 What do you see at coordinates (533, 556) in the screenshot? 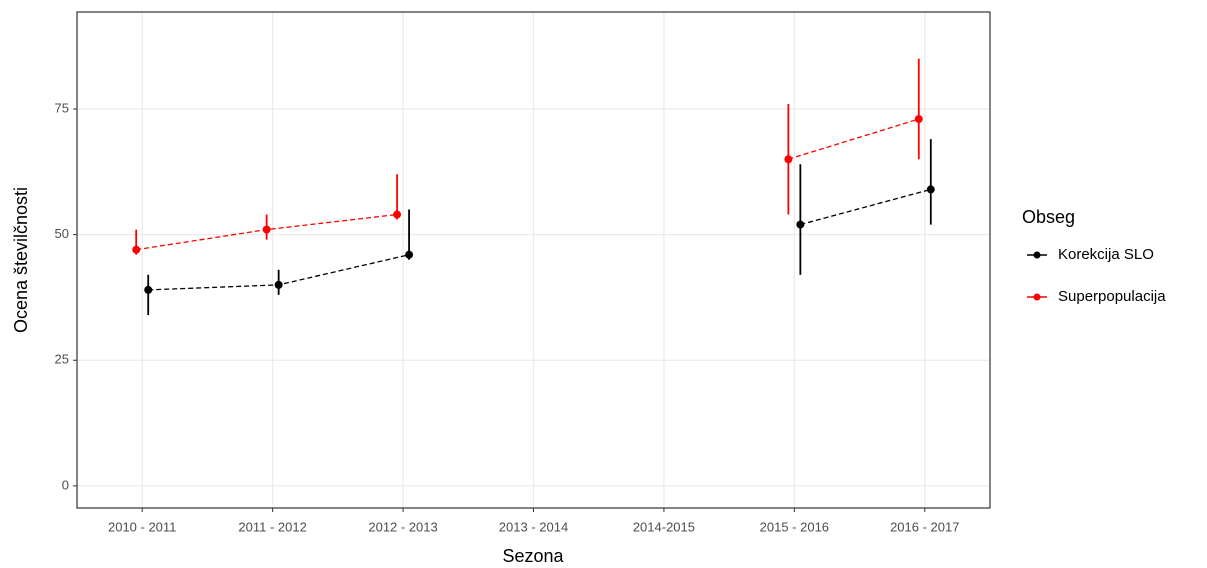
I see `x-axis-label: Sezona` at bounding box center [533, 556].